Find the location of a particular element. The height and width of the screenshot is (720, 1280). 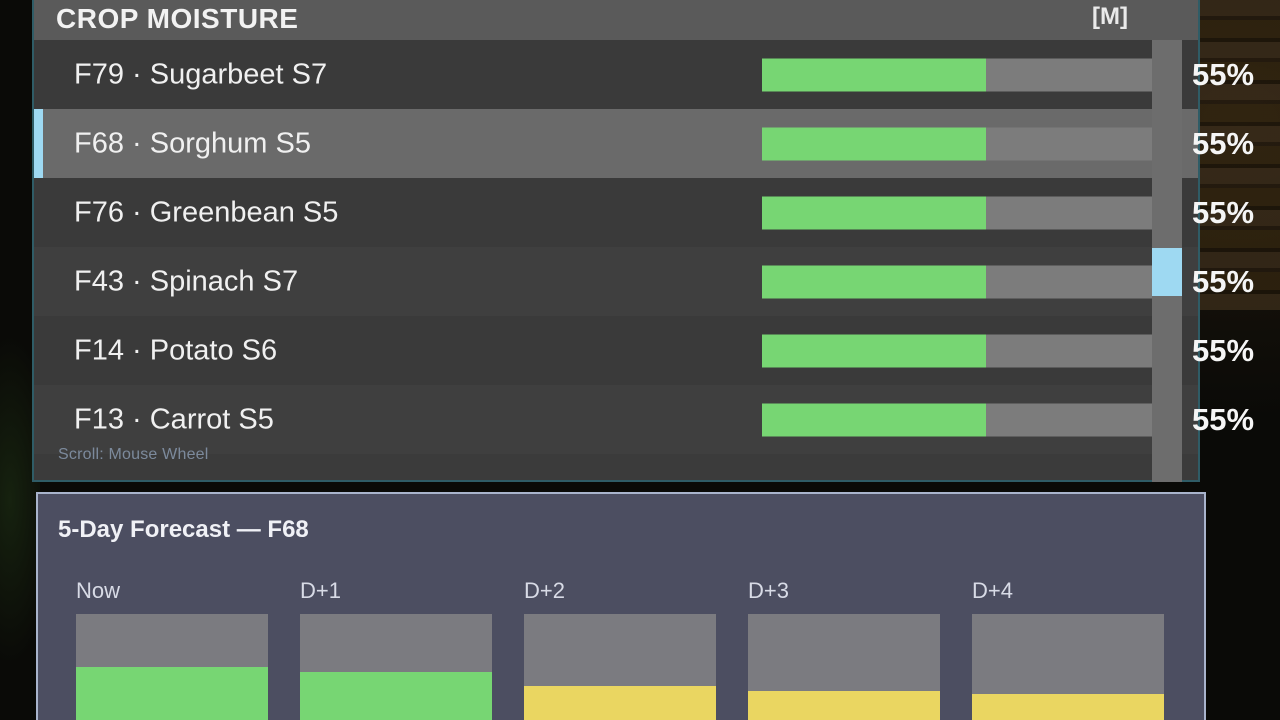

forecast-day-label: D+1 is located at coordinates (320, 590).